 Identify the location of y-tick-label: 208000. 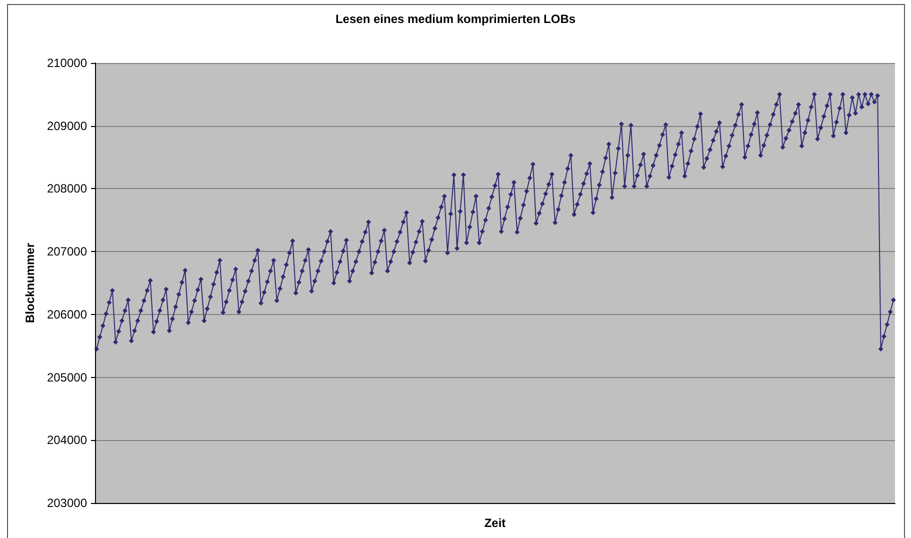
(67, 189).